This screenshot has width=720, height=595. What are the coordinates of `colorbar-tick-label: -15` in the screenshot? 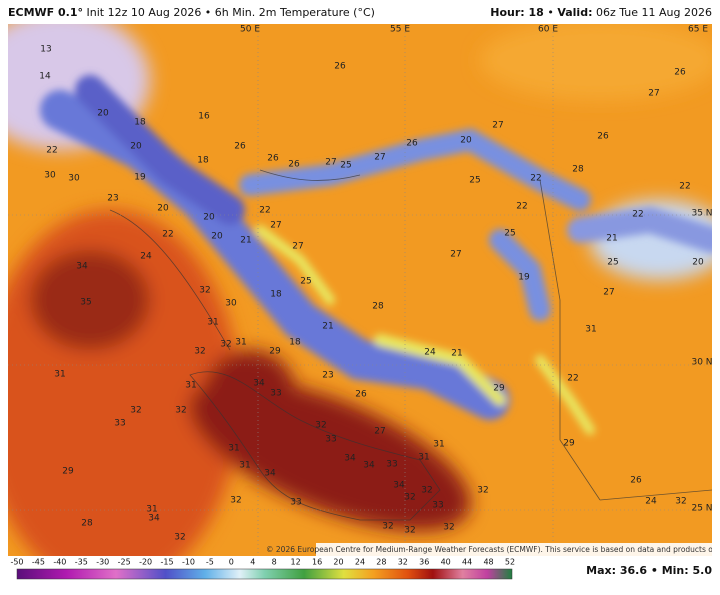 It's located at (167, 562).